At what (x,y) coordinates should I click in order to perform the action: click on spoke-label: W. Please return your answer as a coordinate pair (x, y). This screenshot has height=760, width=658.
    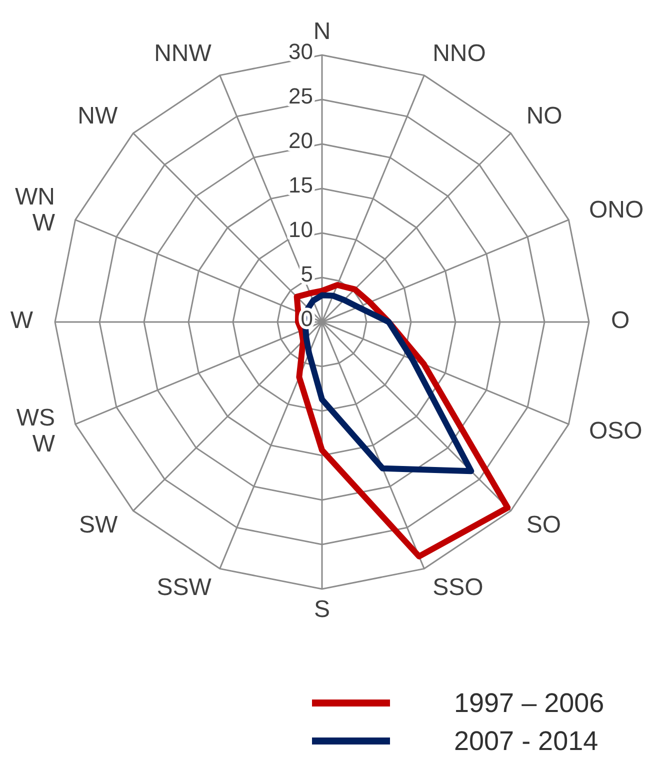
    Looking at the image, I should click on (22, 320).